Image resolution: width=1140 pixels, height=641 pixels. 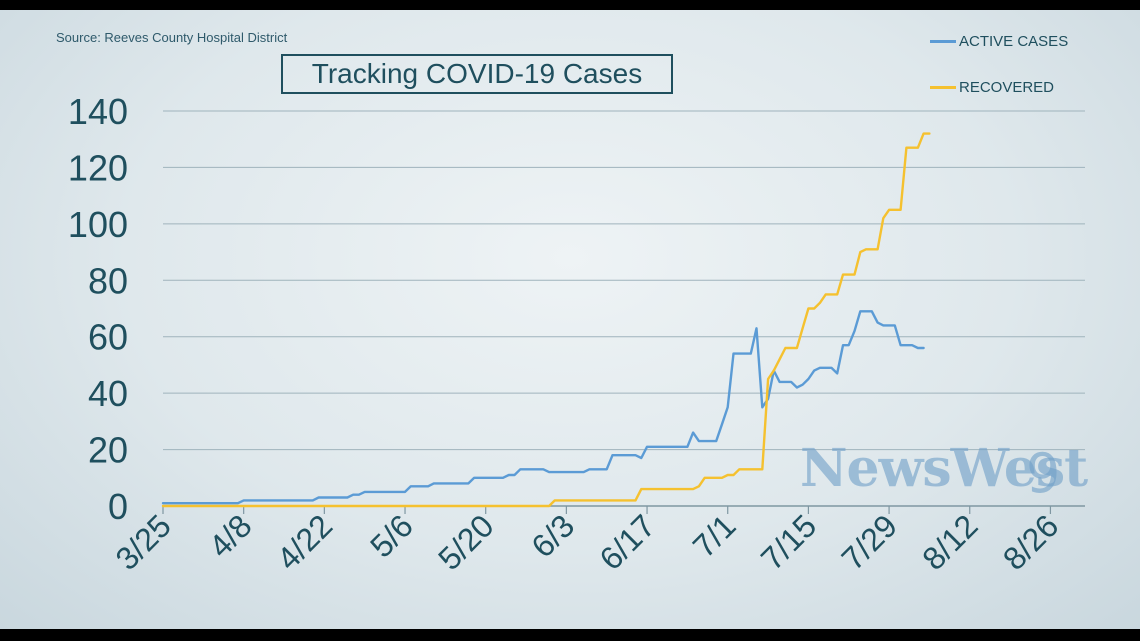 I want to click on x-tick-label: 5/20, so click(x=465, y=541).